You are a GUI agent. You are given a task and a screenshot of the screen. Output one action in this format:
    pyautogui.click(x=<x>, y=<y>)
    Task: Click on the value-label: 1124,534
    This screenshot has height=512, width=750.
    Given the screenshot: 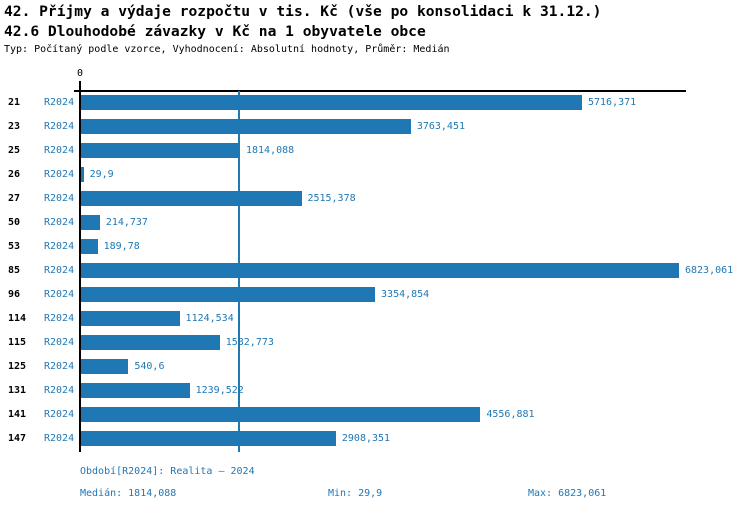 What is the action you would take?
    pyautogui.click(x=209, y=318)
    